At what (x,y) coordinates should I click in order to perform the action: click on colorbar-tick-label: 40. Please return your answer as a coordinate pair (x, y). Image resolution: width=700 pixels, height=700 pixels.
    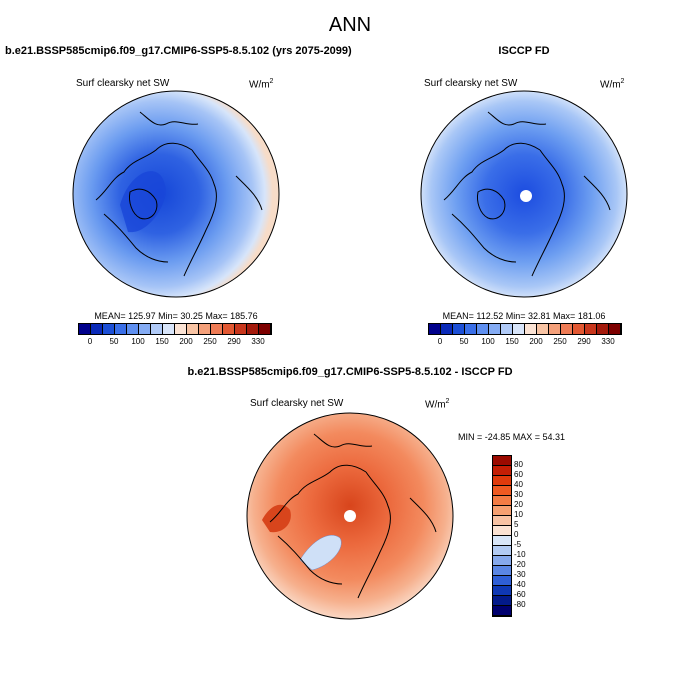
    Looking at the image, I should click on (518, 484).